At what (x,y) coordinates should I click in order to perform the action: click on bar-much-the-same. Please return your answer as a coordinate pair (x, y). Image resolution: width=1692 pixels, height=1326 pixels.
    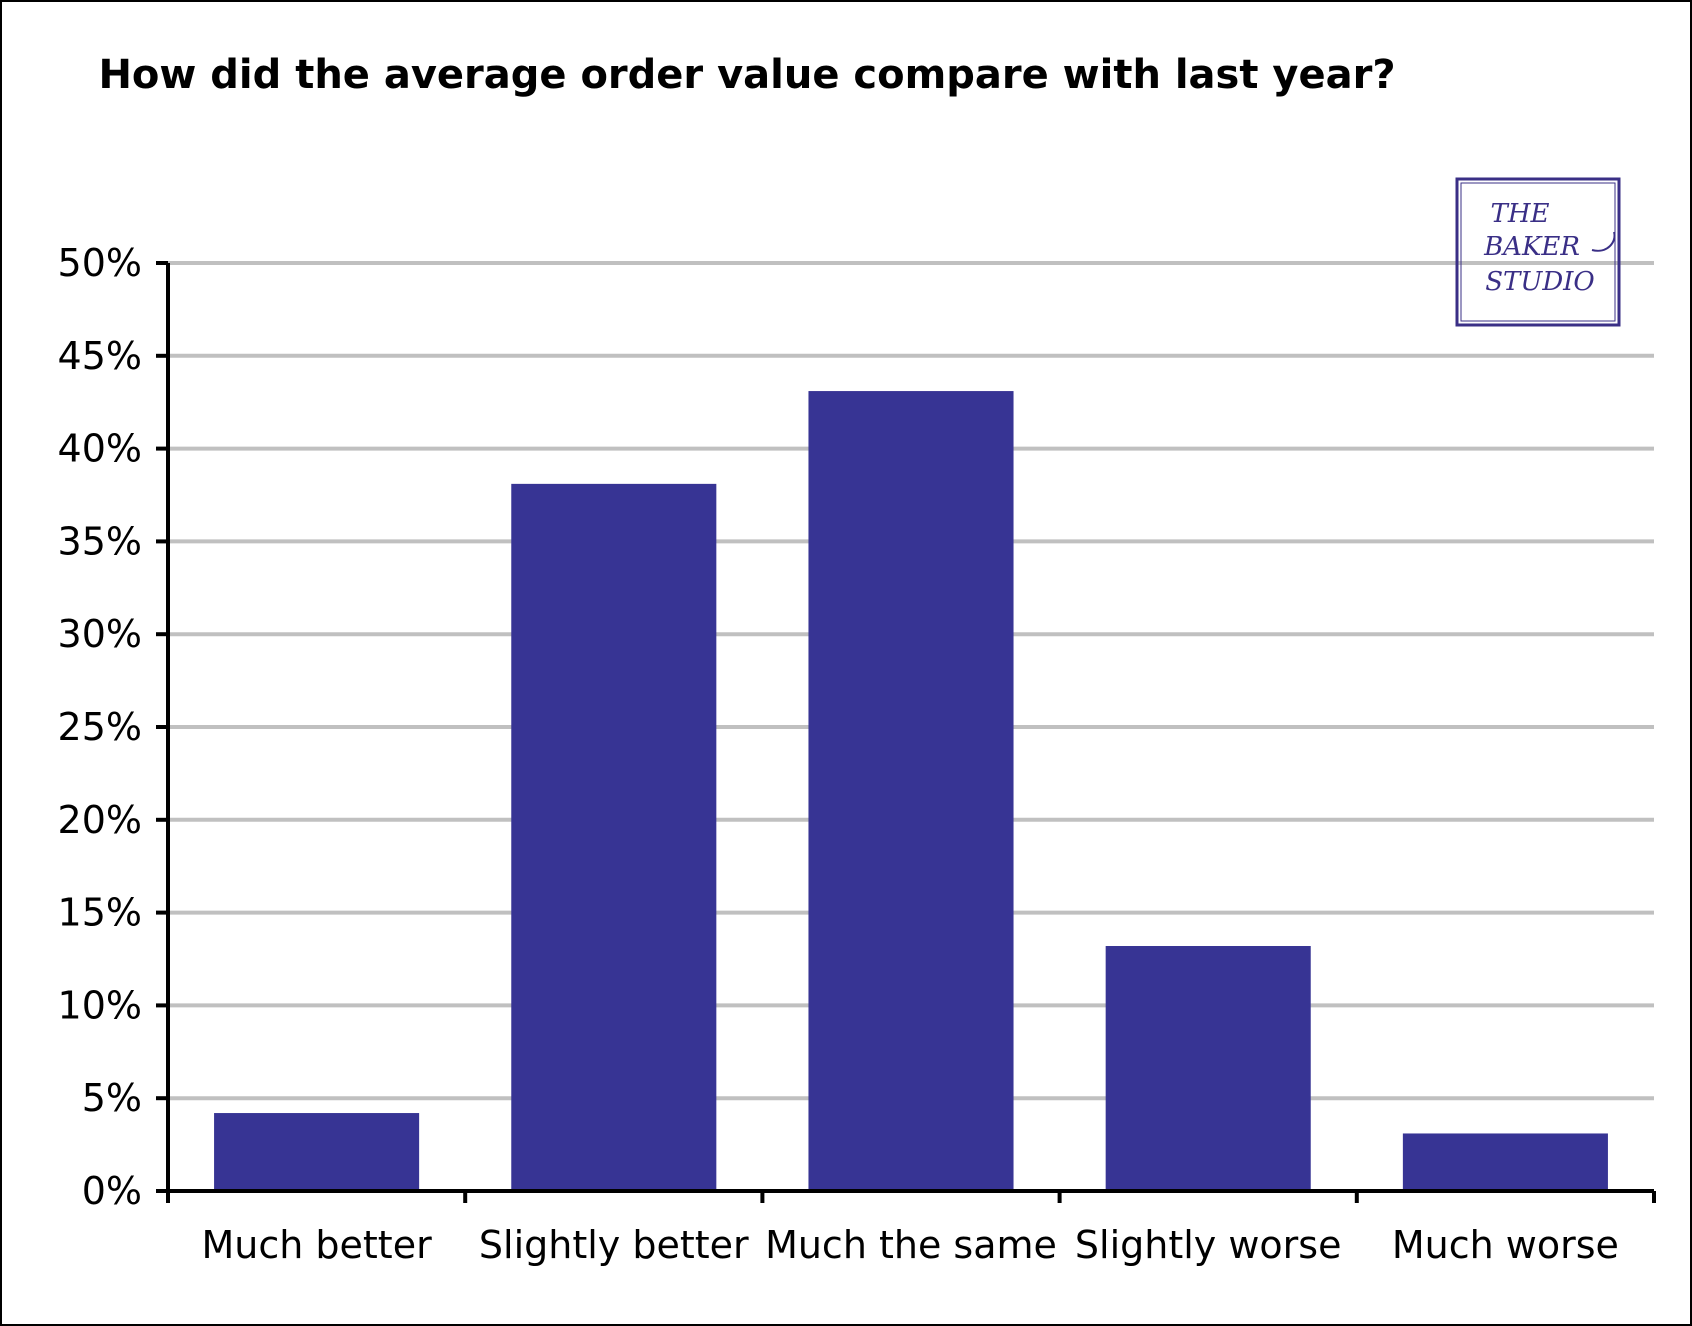
    Looking at the image, I should click on (911, 791).